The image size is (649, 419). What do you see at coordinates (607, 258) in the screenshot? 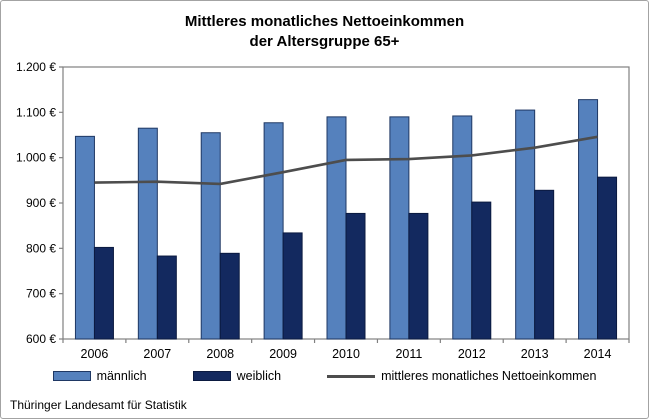
I see `bar-weiblich-2014` at bounding box center [607, 258].